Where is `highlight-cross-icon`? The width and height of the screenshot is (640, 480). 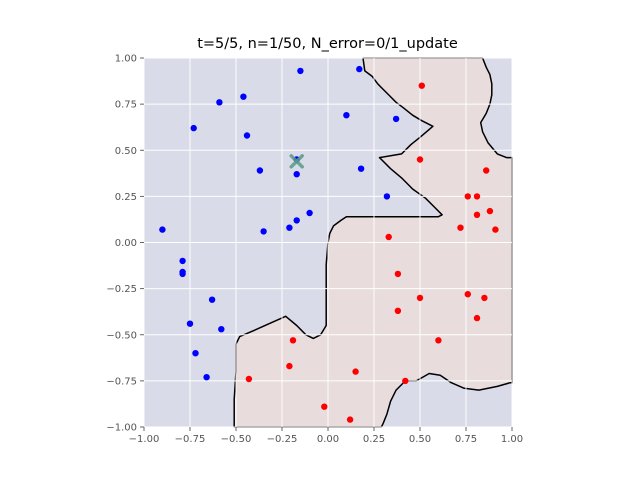 highlight-cross-icon is located at coordinates (296, 161).